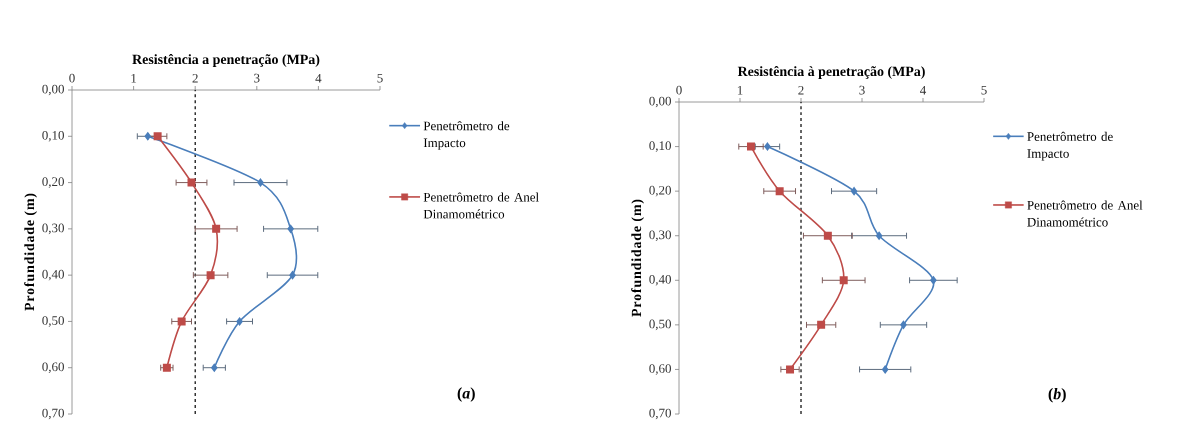 The image size is (1180, 430). Describe the element at coordinates (1057, 395) in the screenshot. I see `text: (b)` at that location.